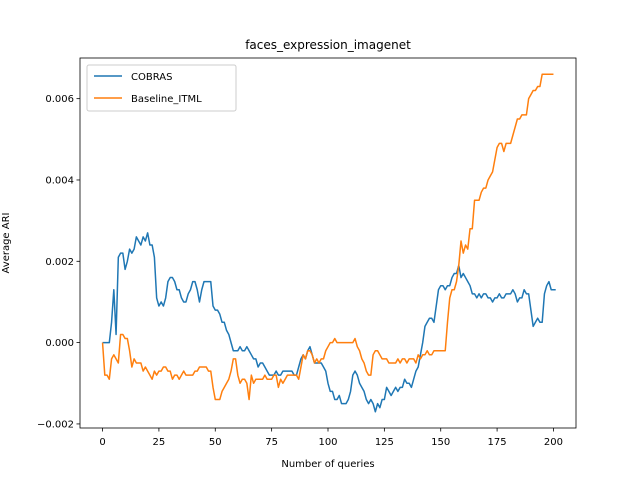  Describe the element at coordinates (384, 442) in the screenshot. I see `x-tick-label: 125` at that location.